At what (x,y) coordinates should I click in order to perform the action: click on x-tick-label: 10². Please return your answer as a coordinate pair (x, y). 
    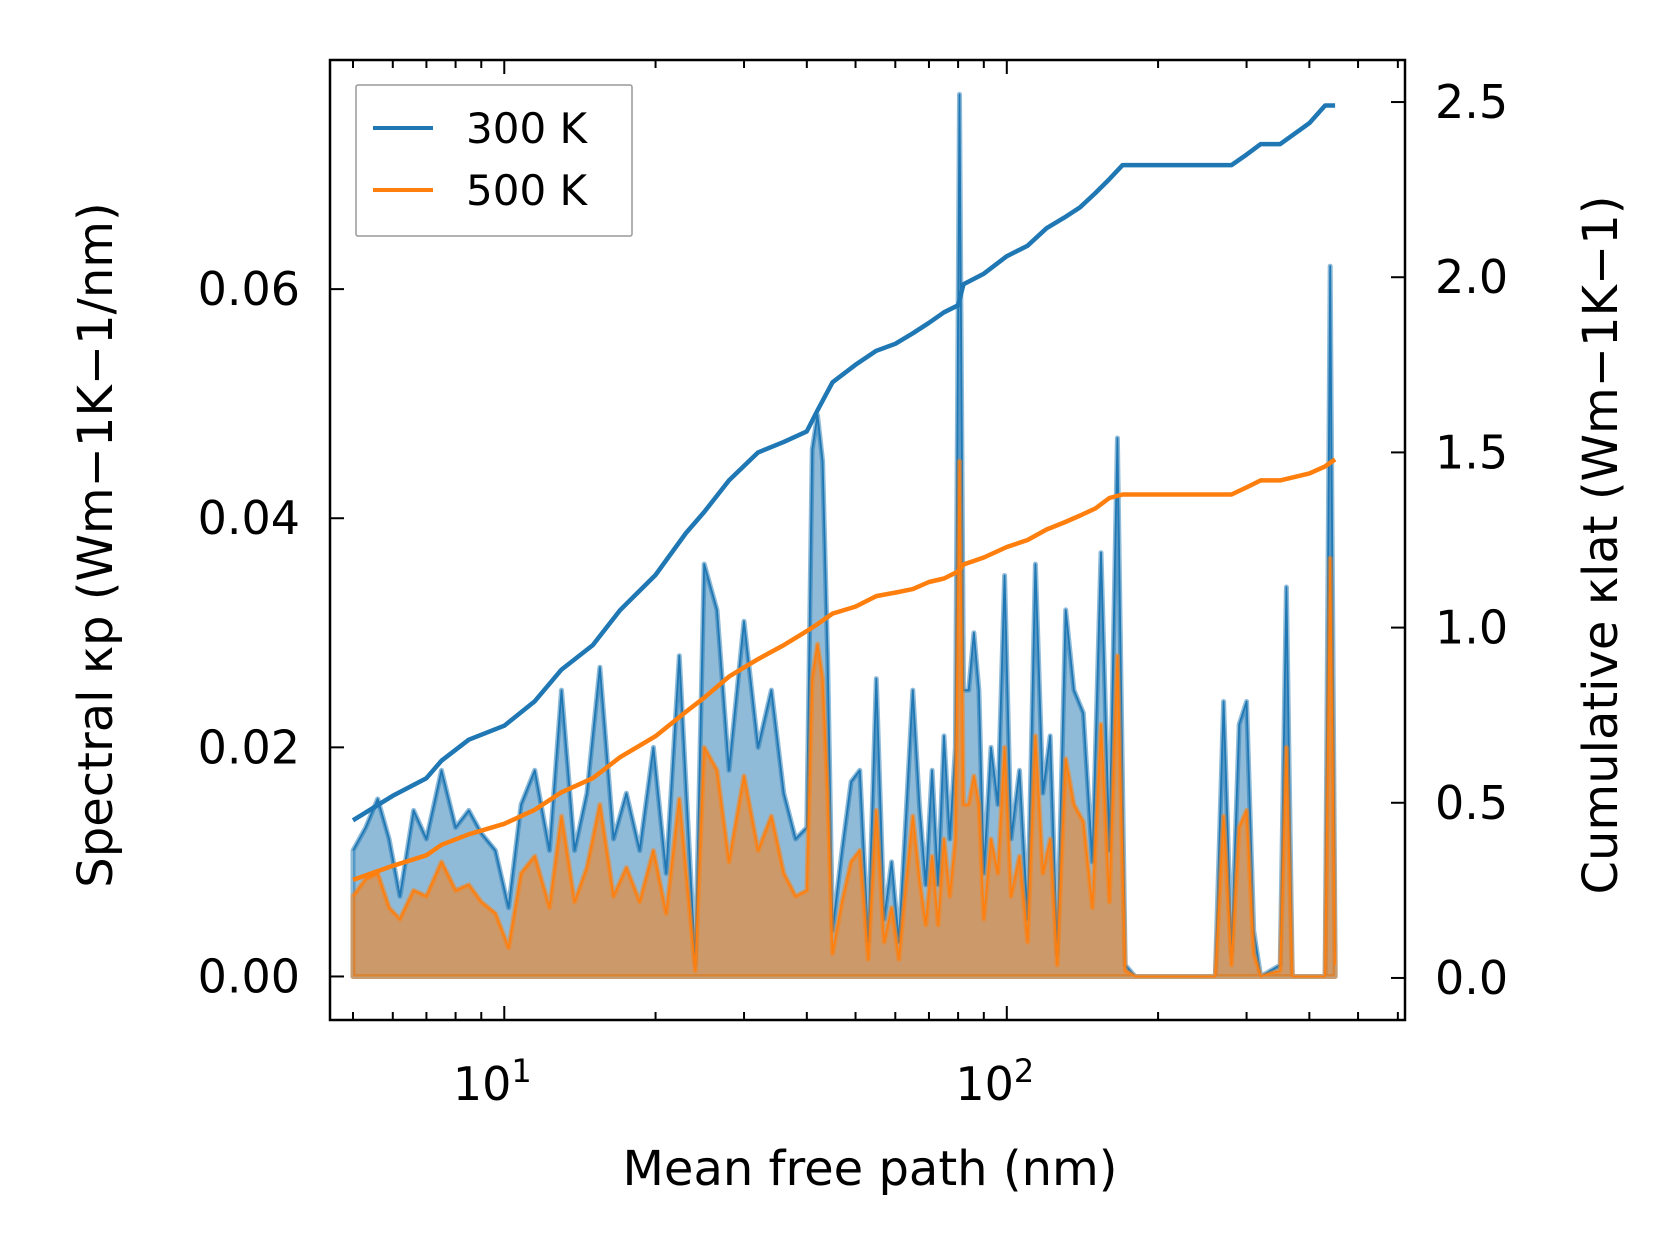
    Looking at the image, I should click on (994, 1081).